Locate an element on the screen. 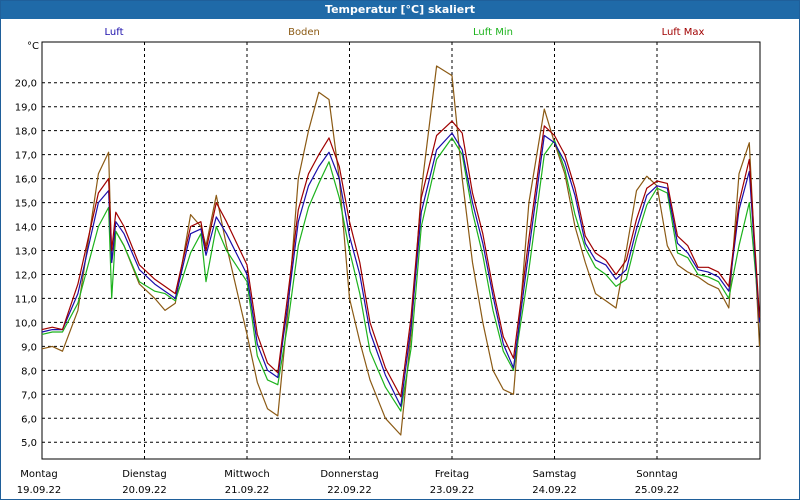 Image resolution: width=800 pixels, height=500 pixels. y-tick-label: 18,0 is located at coordinates (26, 132).